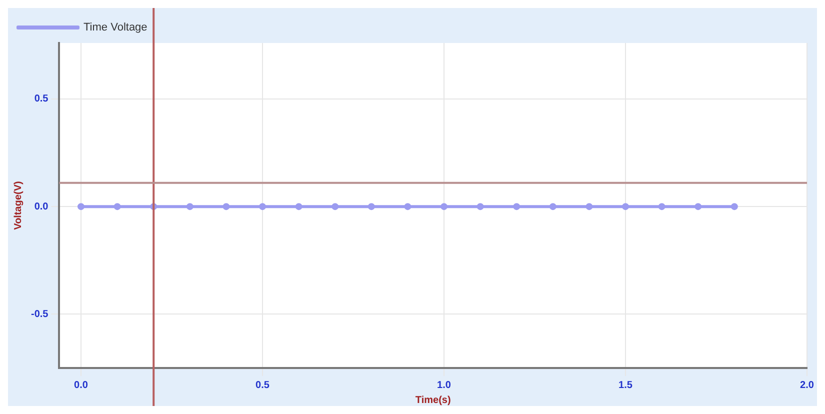 Image resolution: width=825 pixels, height=414 pixels. Describe the element at coordinates (807, 385) in the screenshot. I see `x-tick-label: 2.0` at that location.